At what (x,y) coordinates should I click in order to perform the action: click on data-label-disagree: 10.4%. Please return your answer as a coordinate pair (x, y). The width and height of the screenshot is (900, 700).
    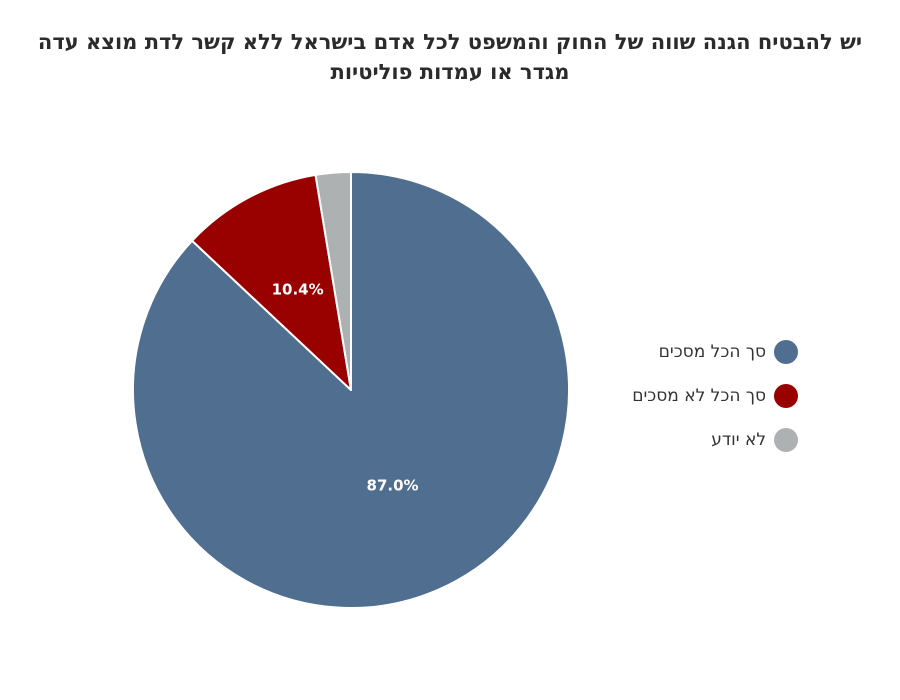
    Looking at the image, I should click on (298, 289).